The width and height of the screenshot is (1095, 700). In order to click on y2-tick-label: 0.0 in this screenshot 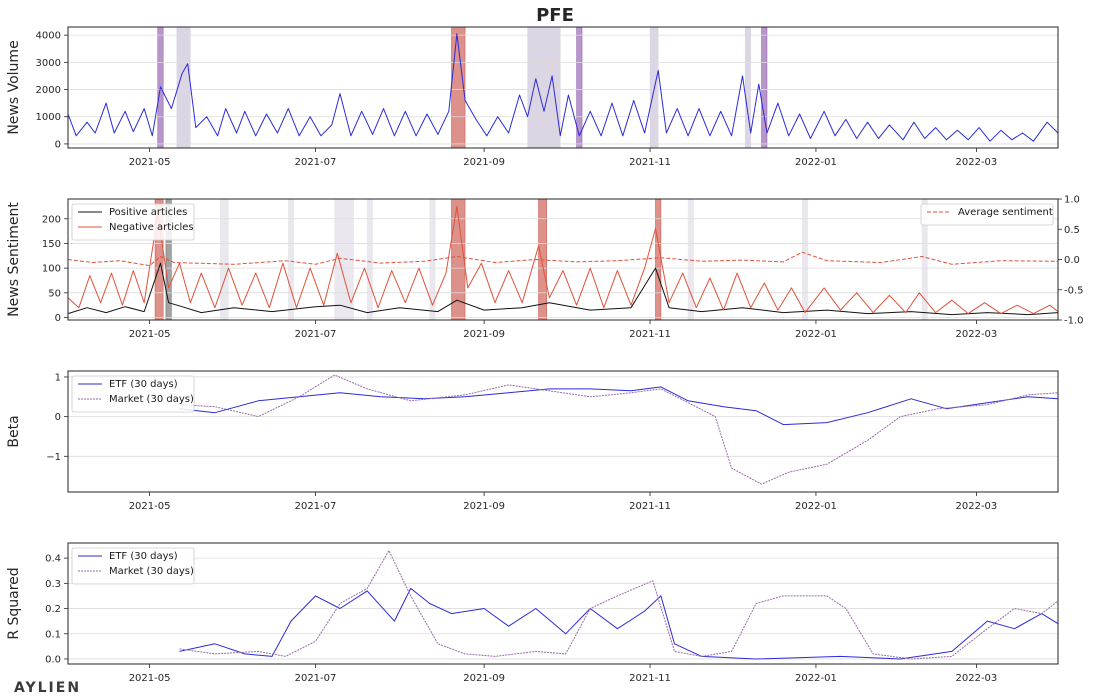, I will do `click(1072, 260)`.